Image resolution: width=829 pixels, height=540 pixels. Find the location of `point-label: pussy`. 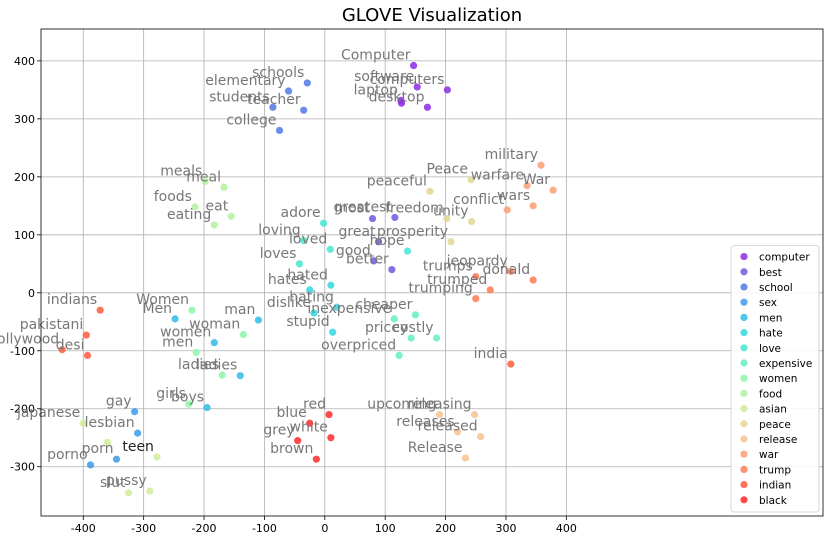

point-label: pussy is located at coordinates (126, 481).